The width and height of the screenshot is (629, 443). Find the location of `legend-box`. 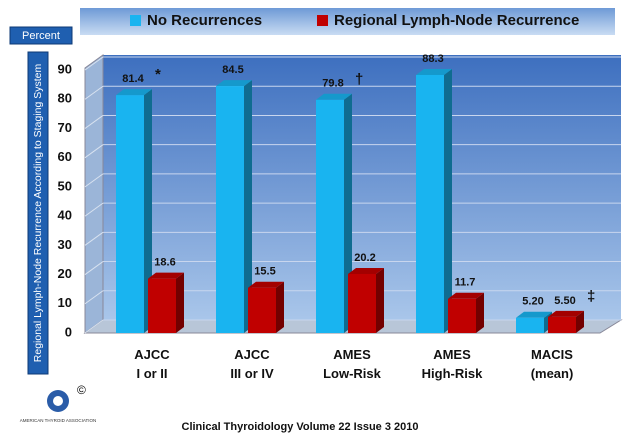

legend-box is located at coordinates (347, 21).